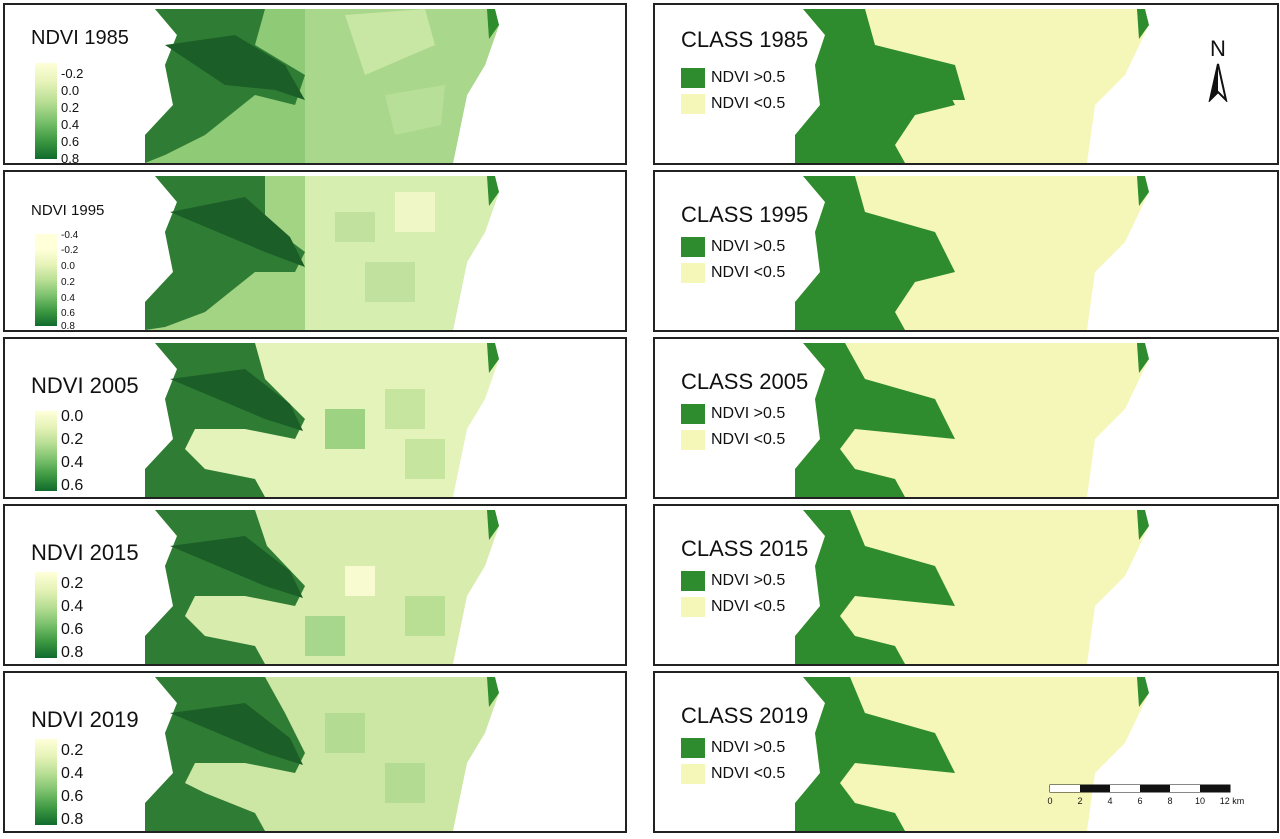 This screenshot has height=839, width=1280. What do you see at coordinates (322, 420) in the screenshot?
I see `ndvi-map-2005` at bounding box center [322, 420].